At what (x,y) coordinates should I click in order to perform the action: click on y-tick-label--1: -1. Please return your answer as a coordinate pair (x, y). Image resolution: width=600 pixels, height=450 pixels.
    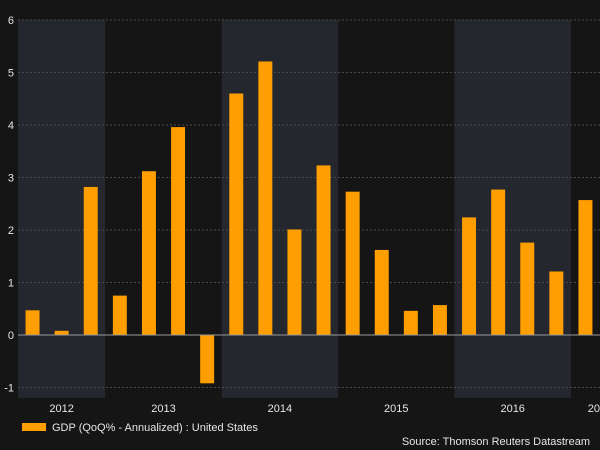
    Looking at the image, I should click on (9, 389).